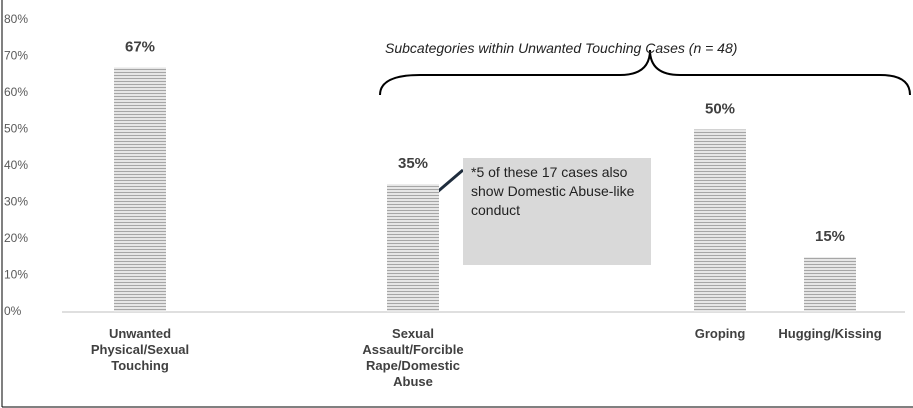 The width and height of the screenshot is (913, 408). I want to click on value-label: 15%, so click(830, 236).